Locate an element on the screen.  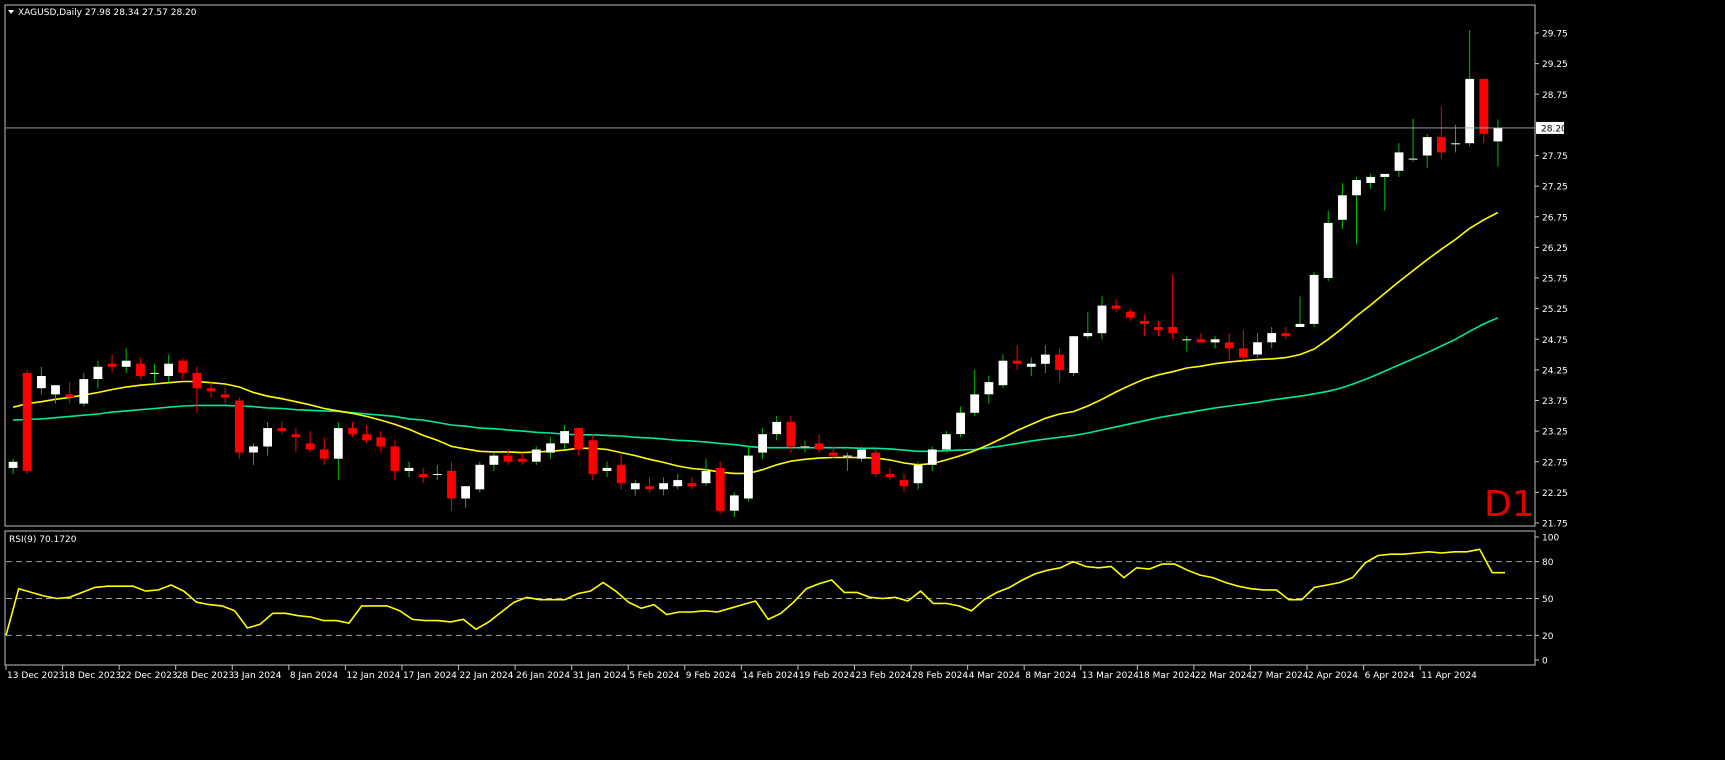
rsi-axis: 100 80 50 20 0 is located at coordinates (1547, 600).